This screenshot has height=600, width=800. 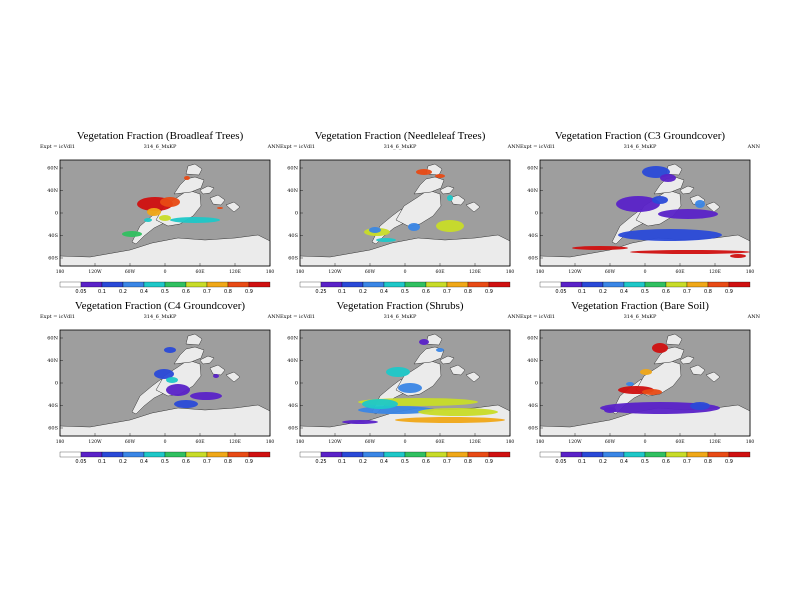 What do you see at coordinates (640, 306) in the screenshot?
I see `chart-title: Vegetation Fraction (Bare Soil)` at bounding box center [640, 306].